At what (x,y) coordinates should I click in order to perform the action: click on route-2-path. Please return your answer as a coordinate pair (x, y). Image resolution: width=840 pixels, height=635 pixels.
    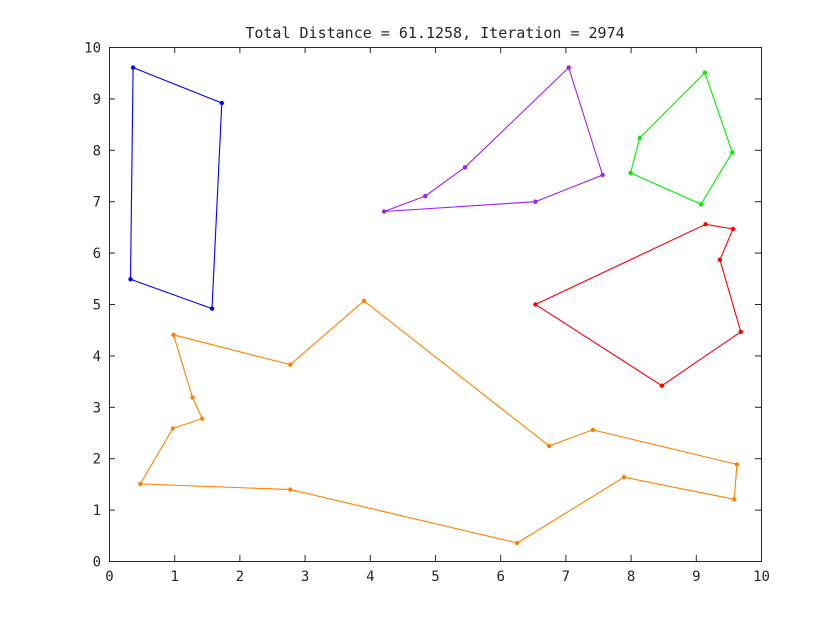
    Looking at the image, I should click on (493, 139).